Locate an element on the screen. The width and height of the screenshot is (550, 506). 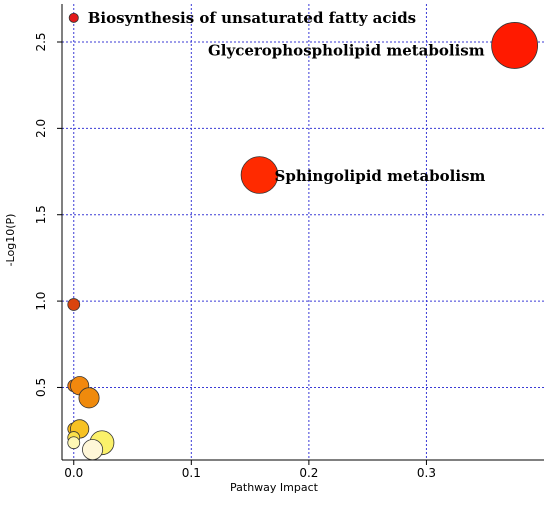
point-label: Biosynthesis of unsaturated fatty acids is located at coordinates (252, 18).